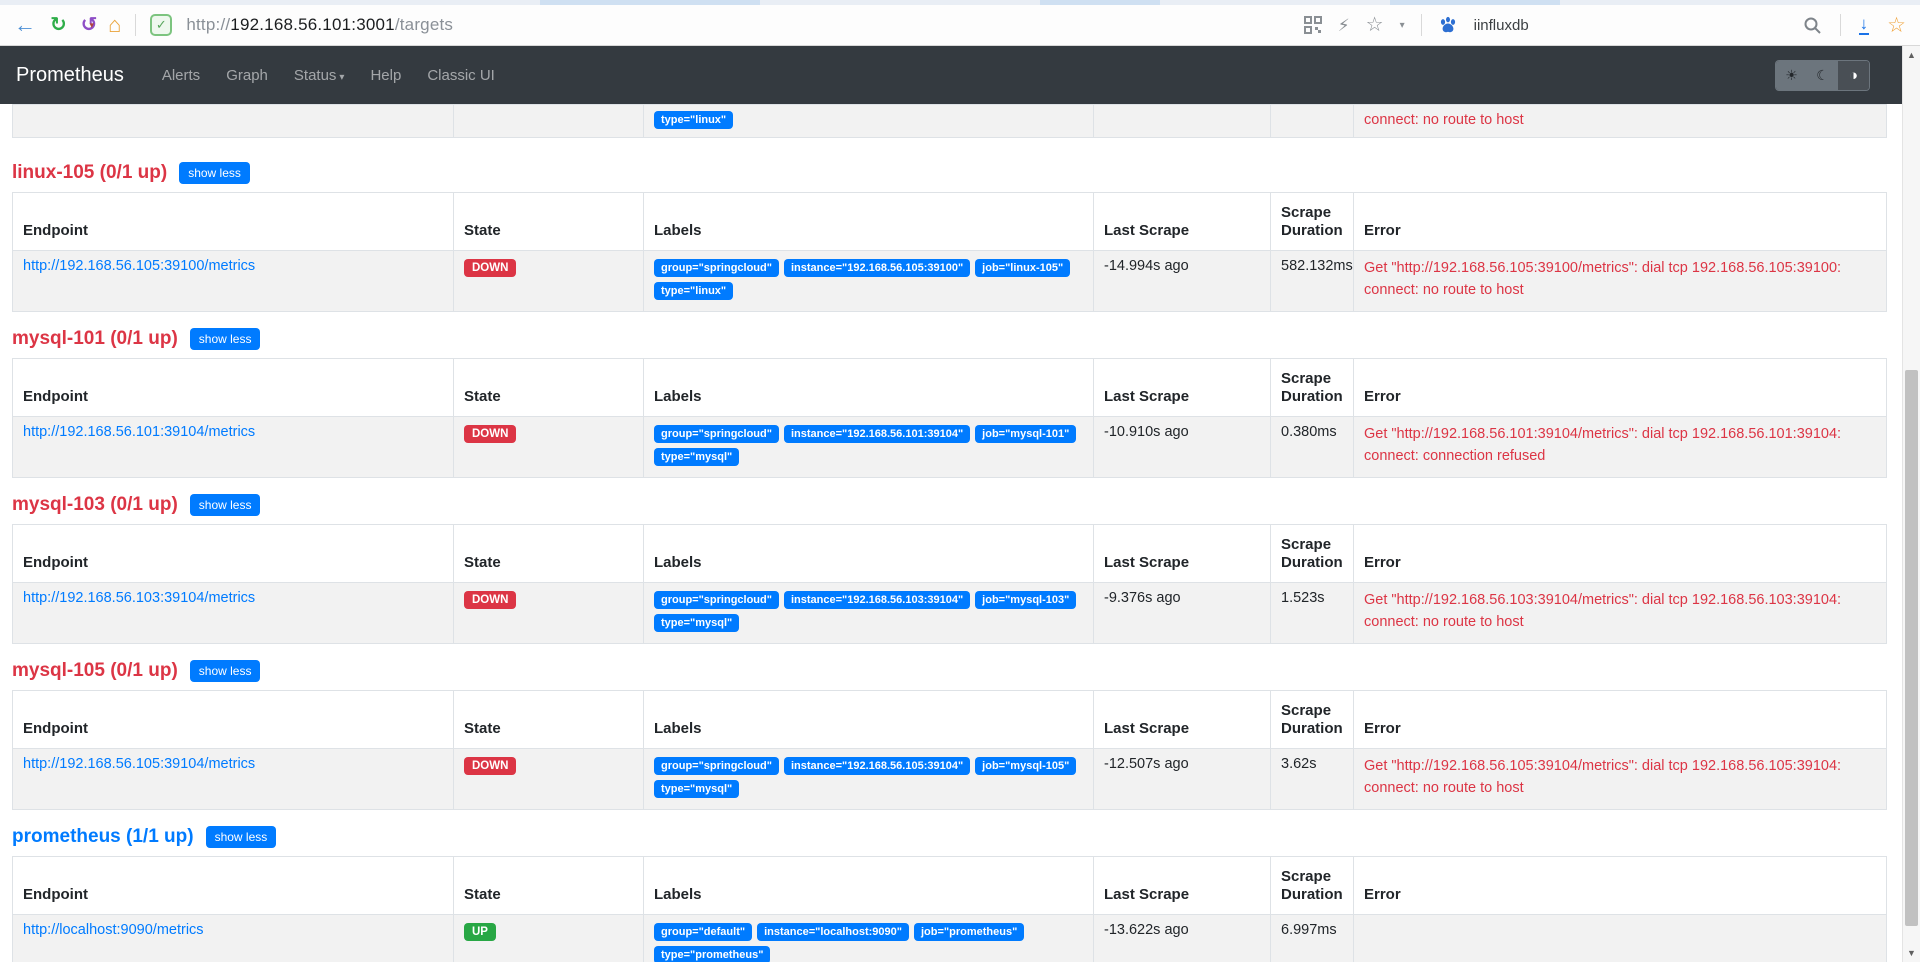 This screenshot has width=1920, height=962. Describe the element at coordinates (115, 24) in the screenshot. I see `home-icon: ⌂` at that location.